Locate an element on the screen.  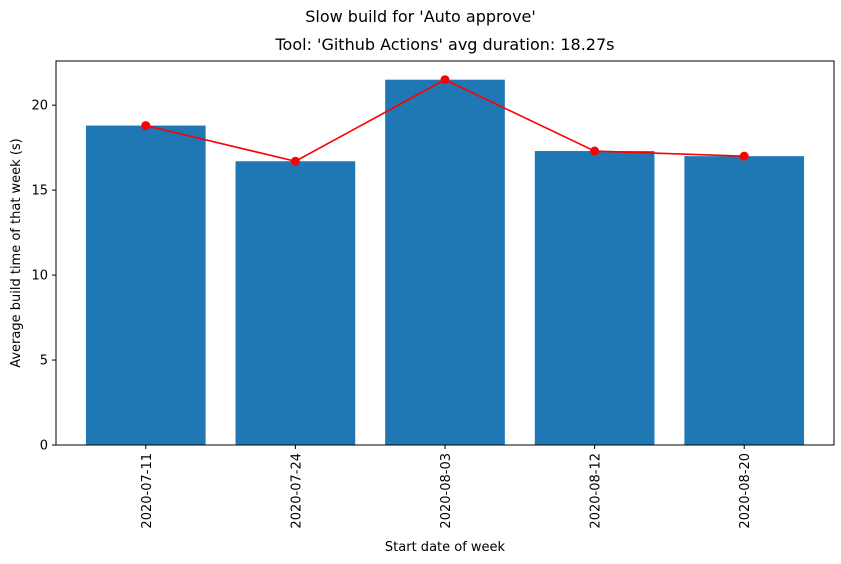
trend-line-group is located at coordinates (445, 120).